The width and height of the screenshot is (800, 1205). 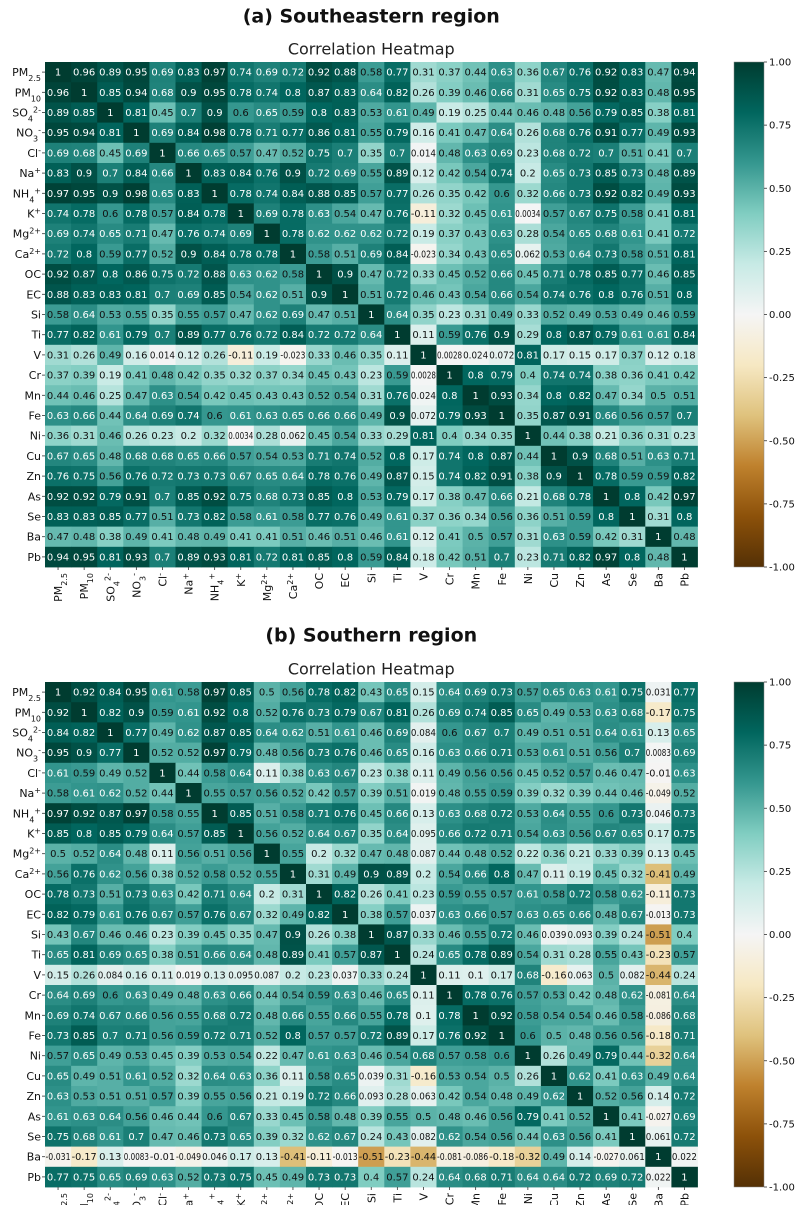 I want to click on heatmap-cell-k-cu, so click(x=554, y=833).